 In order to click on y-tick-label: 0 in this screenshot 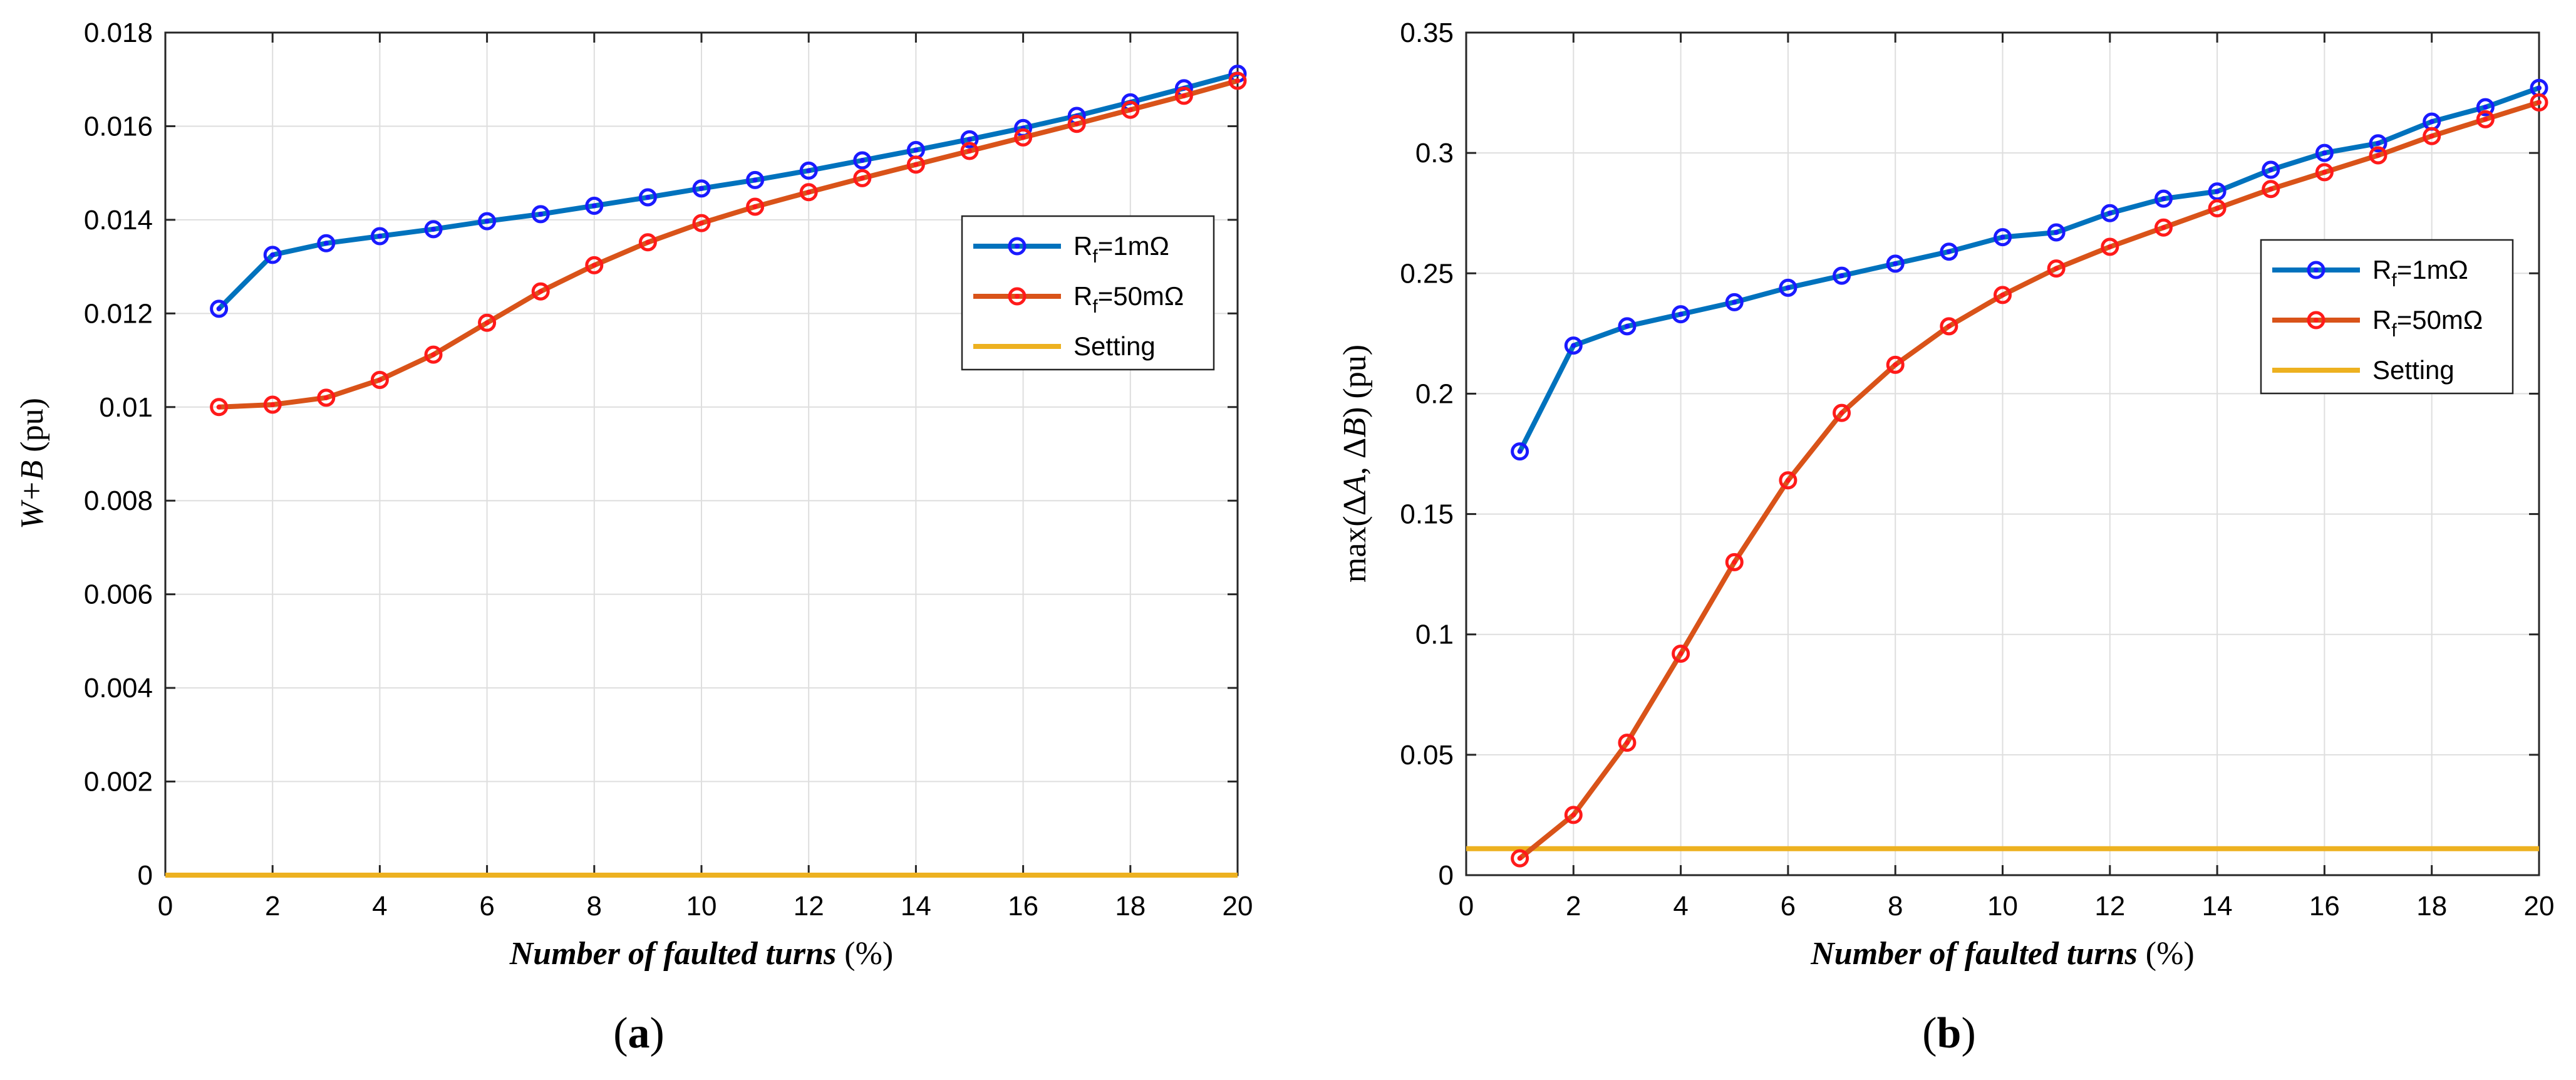, I will do `click(145, 875)`.